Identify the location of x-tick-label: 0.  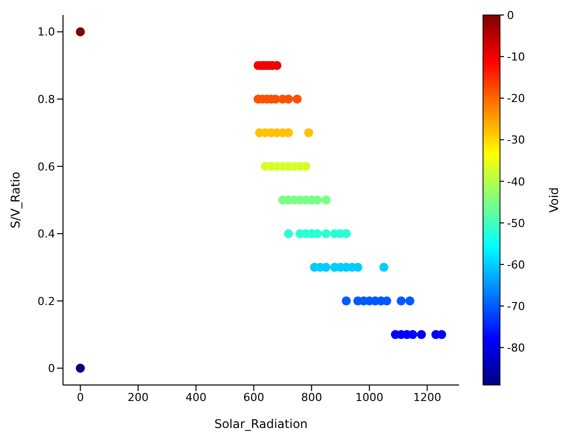
(80, 397).